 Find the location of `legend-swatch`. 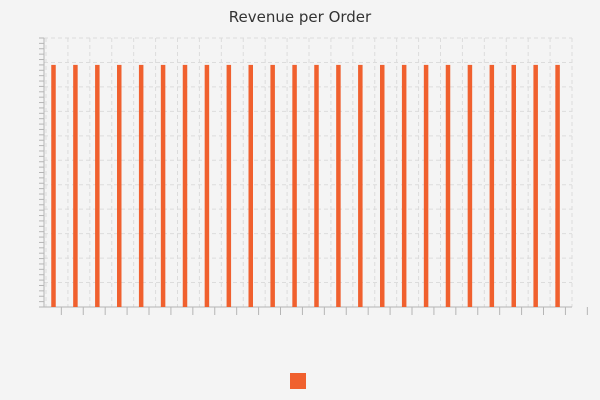

legend-swatch is located at coordinates (298, 381).